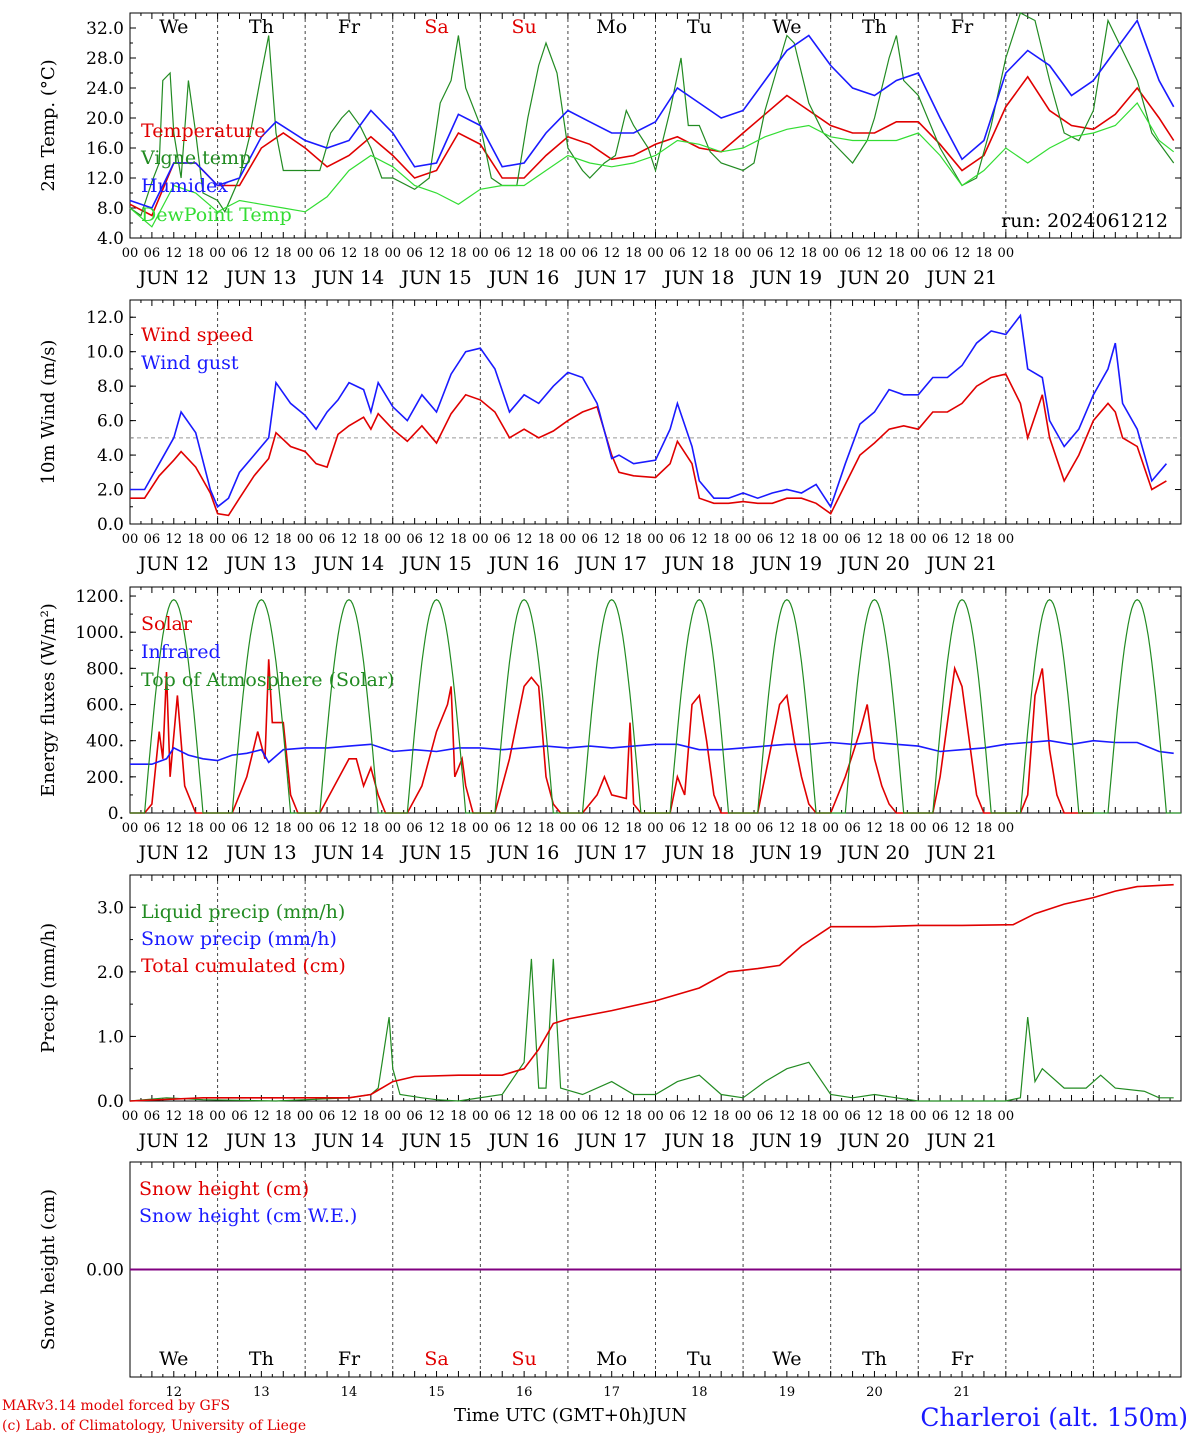 The image size is (1194, 1440). Describe the element at coordinates (105, 119) in the screenshot. I see `y-tick-label: 20.0` at that location.